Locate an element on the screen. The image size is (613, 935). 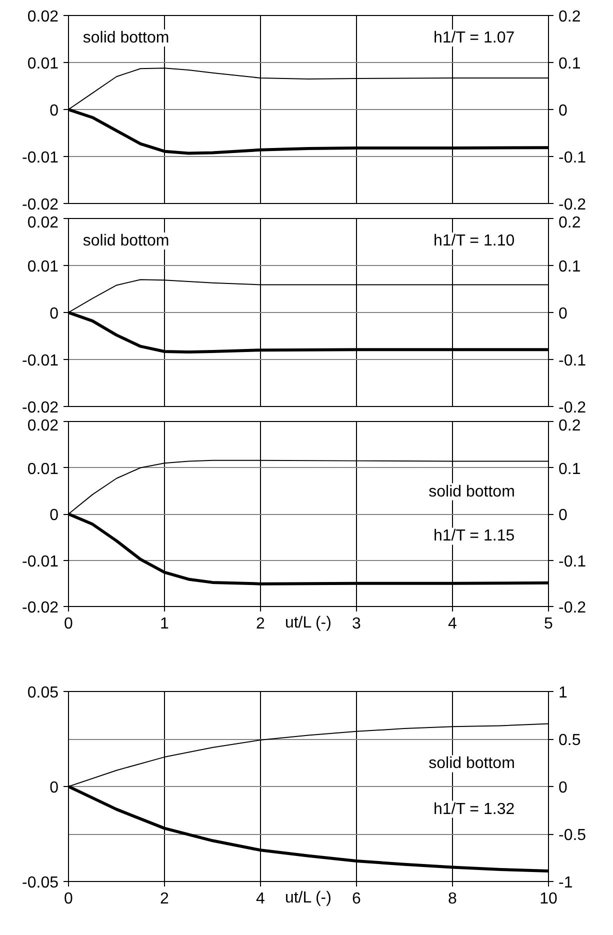
x-tick-label: 5 is located at coordinates (549, 624).